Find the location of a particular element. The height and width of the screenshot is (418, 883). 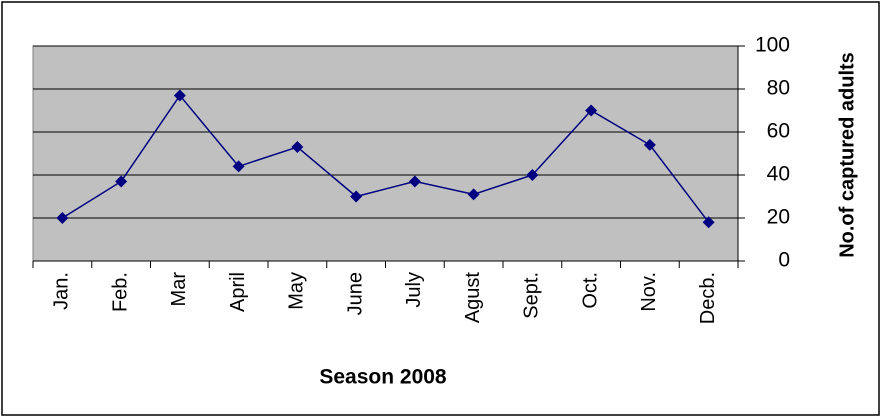

x-axis-title: Season 2008 is located at coordinates (383, 377).